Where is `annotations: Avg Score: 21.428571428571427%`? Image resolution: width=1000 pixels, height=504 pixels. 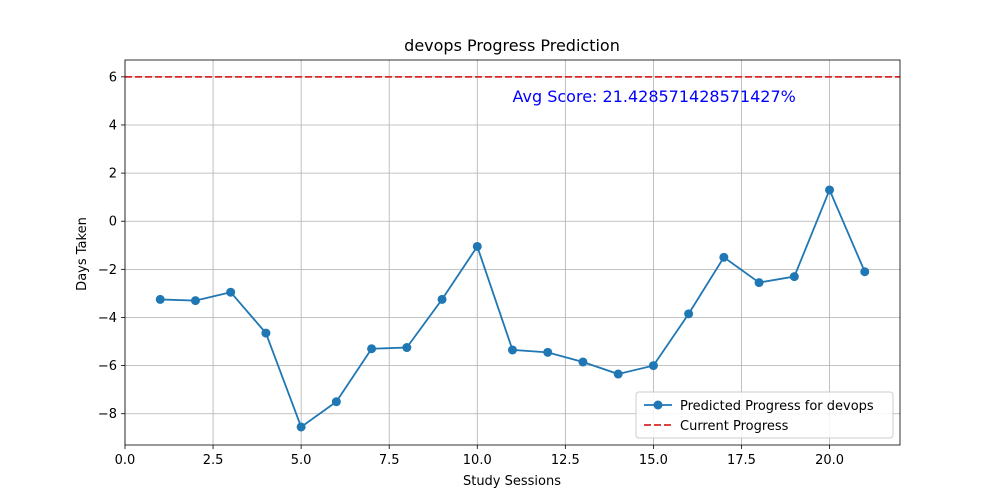 annotations: Avg Score: 21.428571428571427% is located at coordinates (654, 96).